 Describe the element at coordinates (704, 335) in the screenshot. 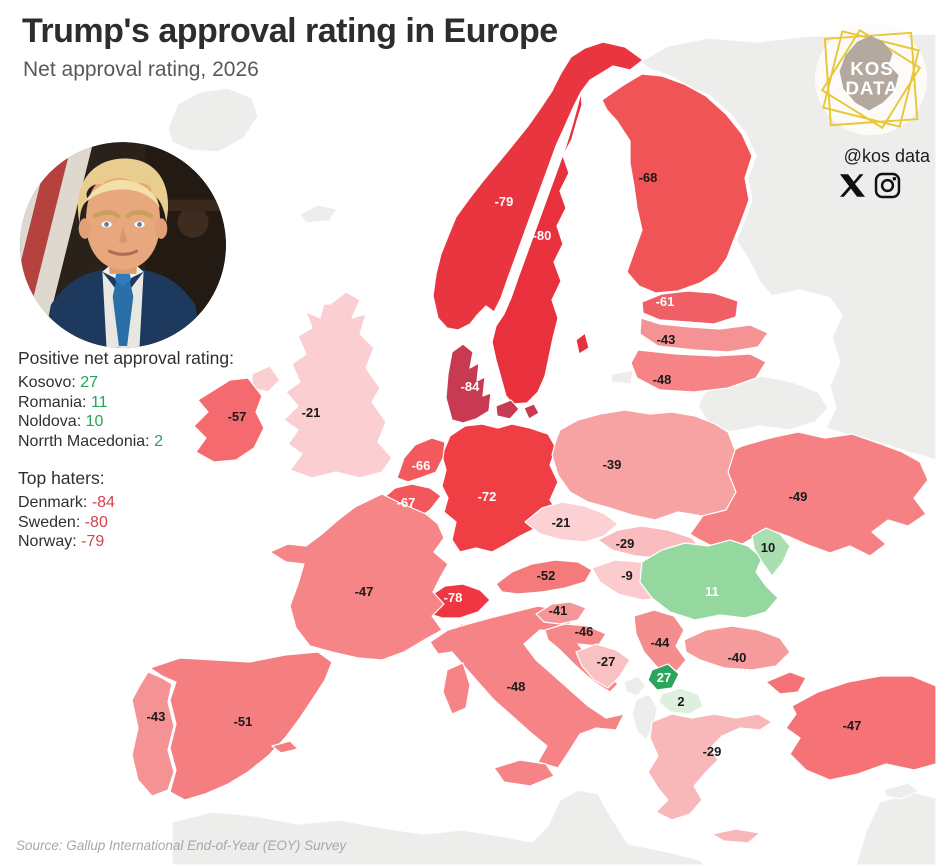

I see `country-latvia` at that location.